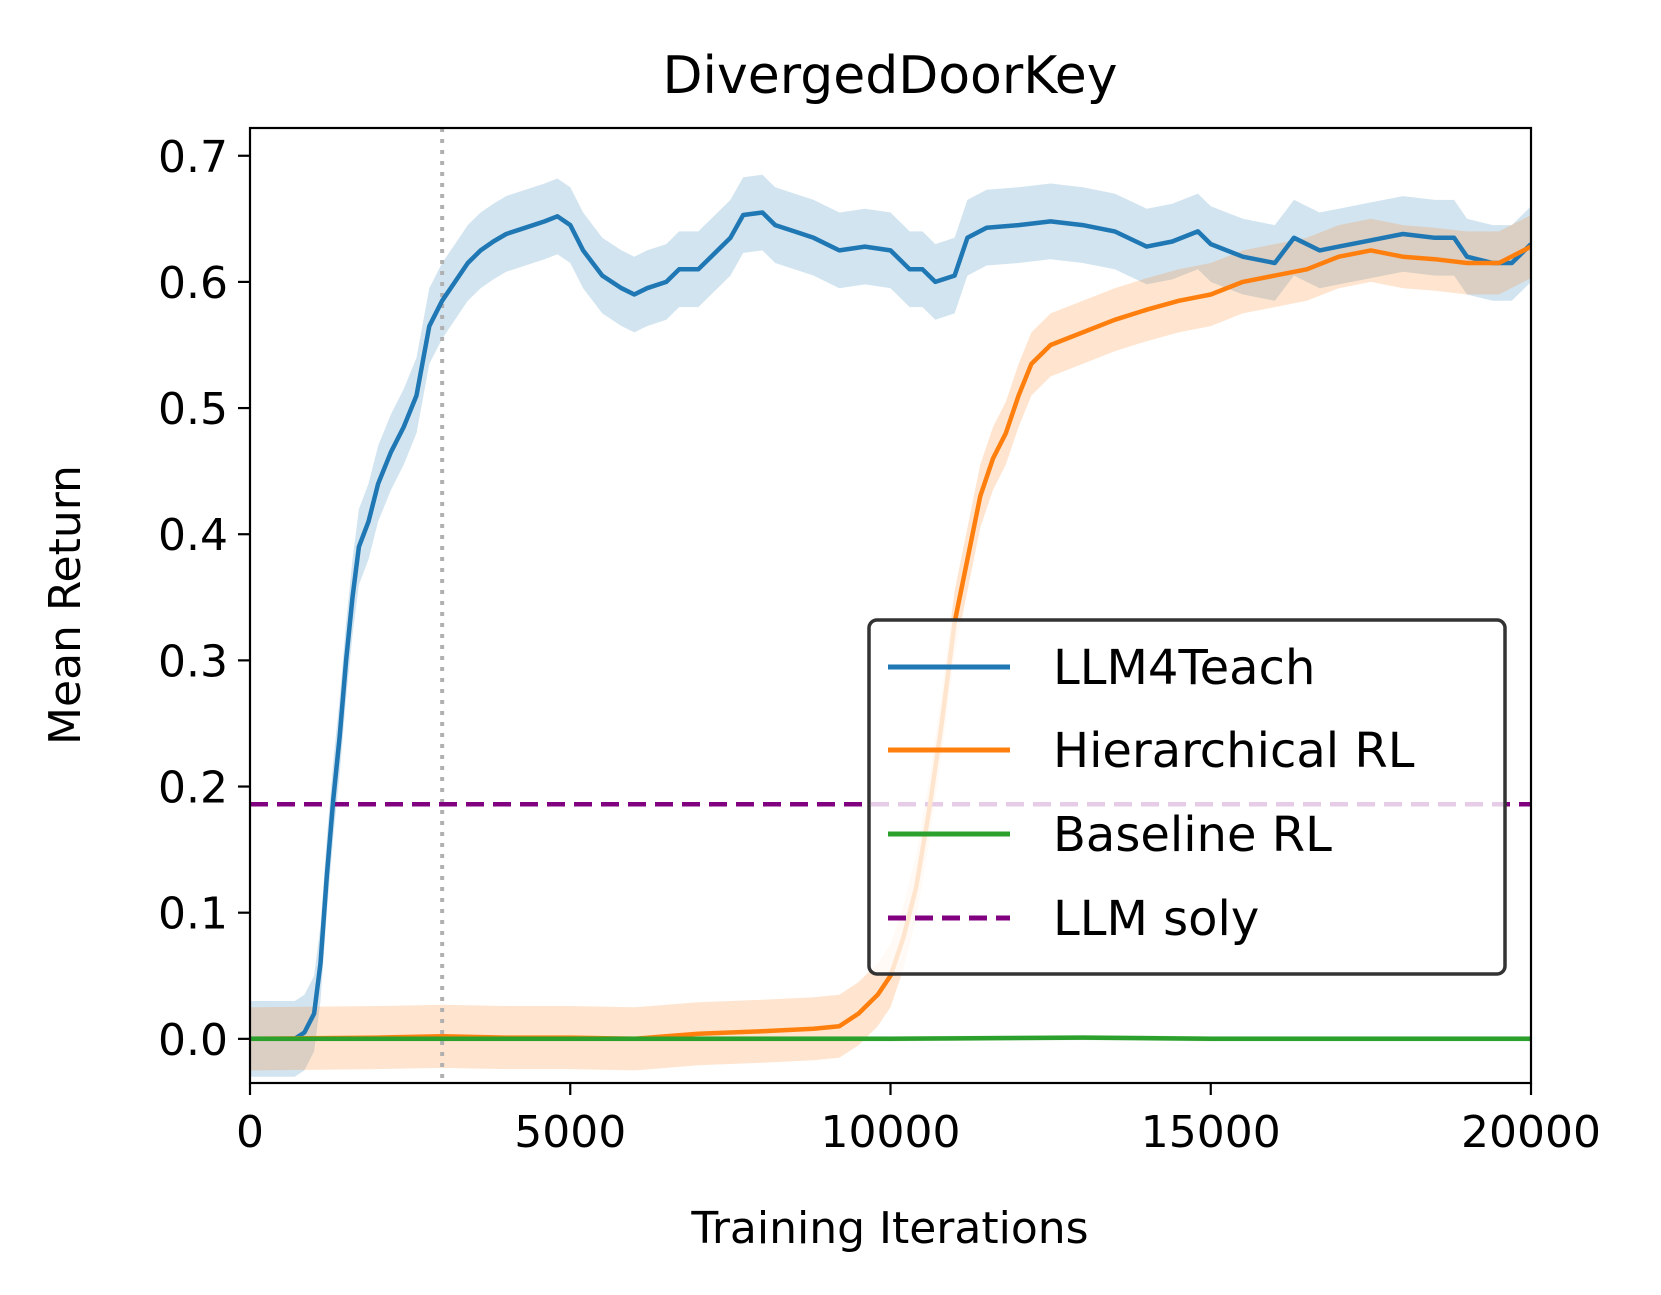  I want to click on x-axis-label: Training Iterations, so click(889, 1228).